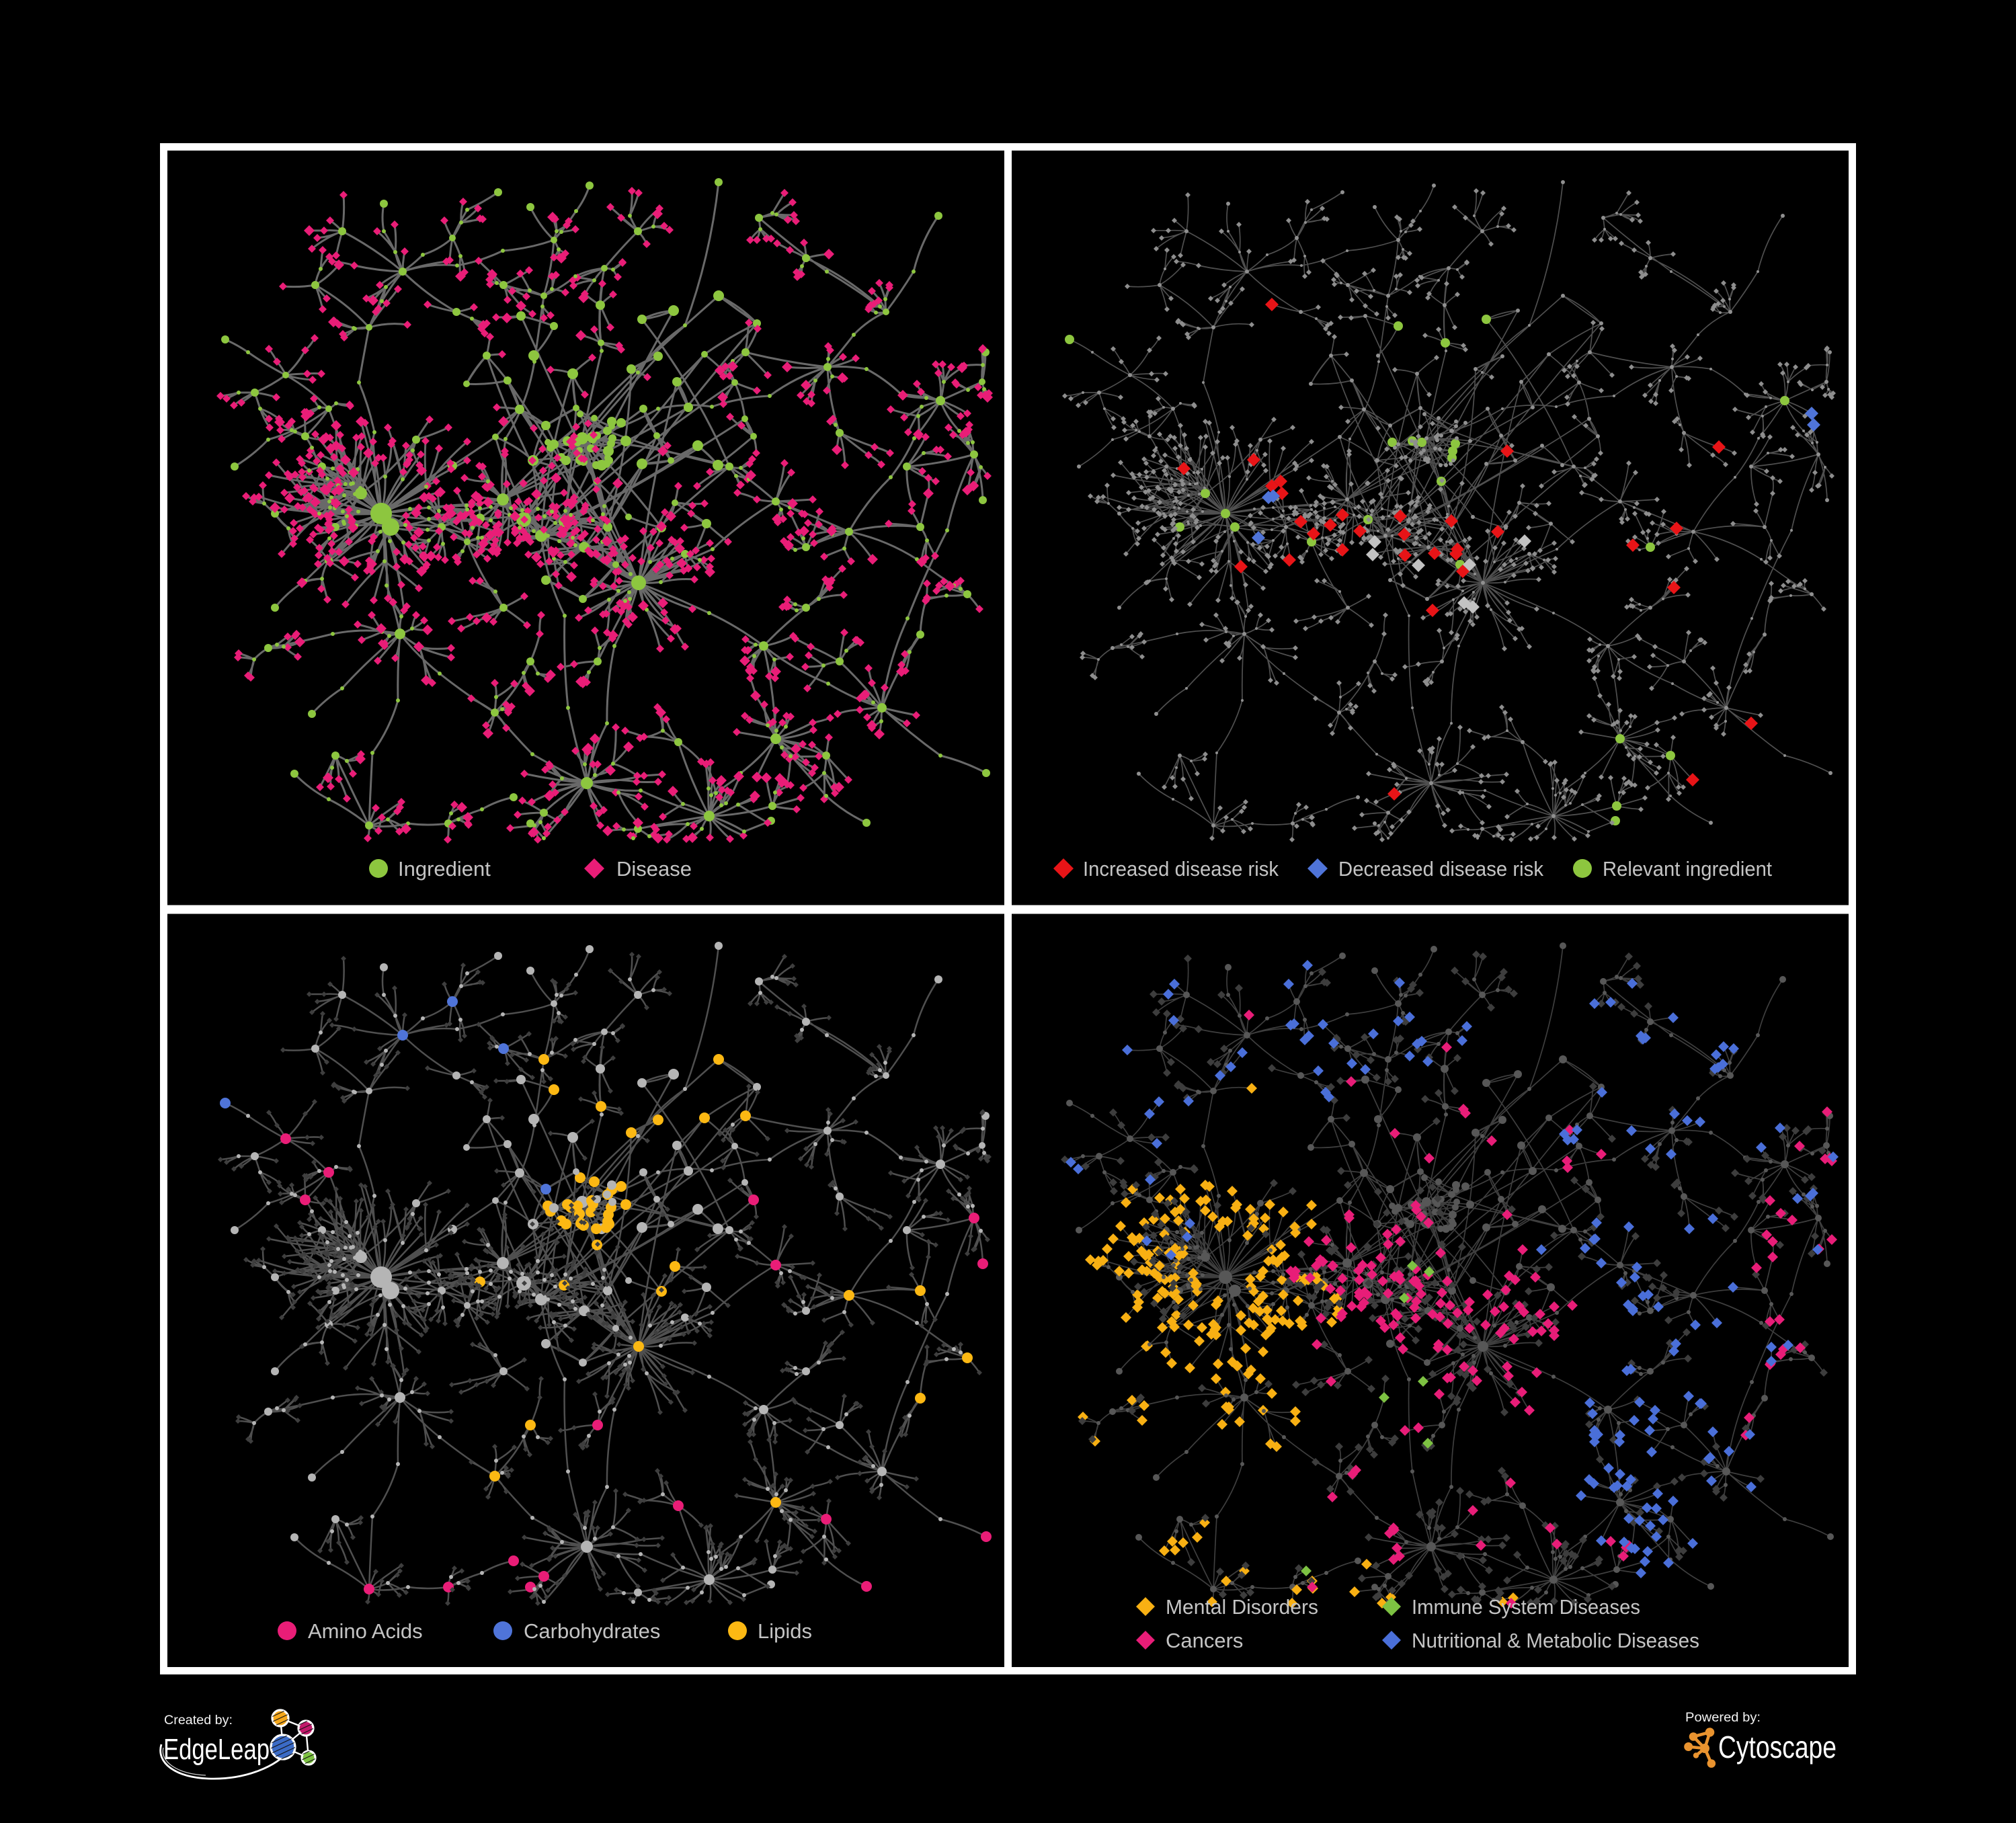 The width and height of the screenshot is (2016, 1823). I want to click on svg-text: Powered by:, so click(1723, 1718).